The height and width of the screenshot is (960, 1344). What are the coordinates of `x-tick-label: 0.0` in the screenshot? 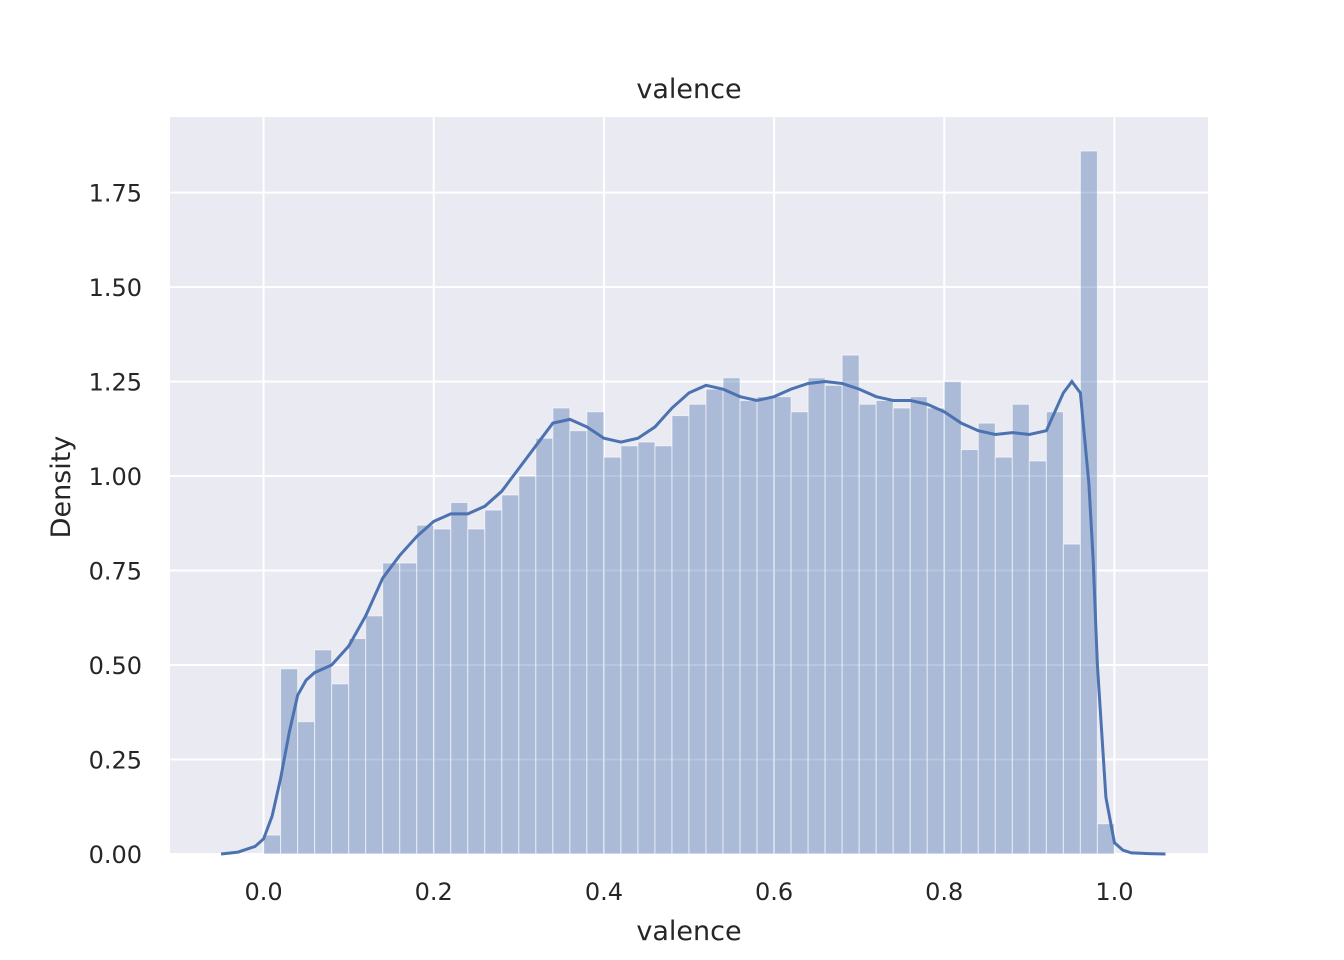 It's located at (264, 892).